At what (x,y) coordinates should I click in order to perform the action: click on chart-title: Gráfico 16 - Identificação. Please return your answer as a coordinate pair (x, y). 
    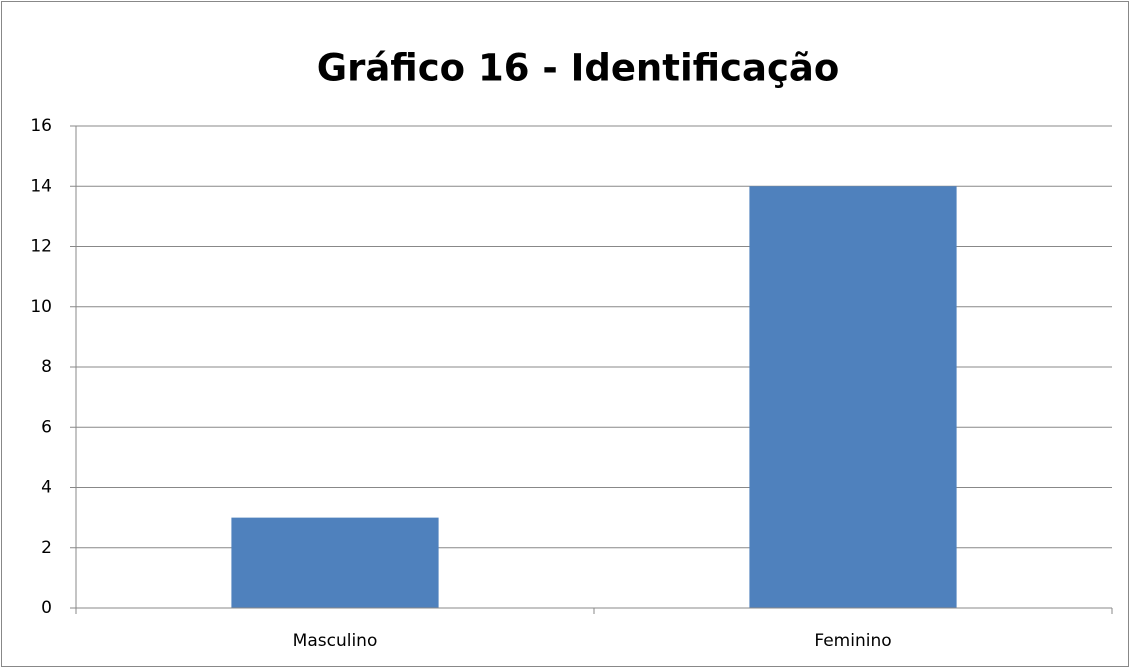
    Looking at the image, I should click on (578, 68).